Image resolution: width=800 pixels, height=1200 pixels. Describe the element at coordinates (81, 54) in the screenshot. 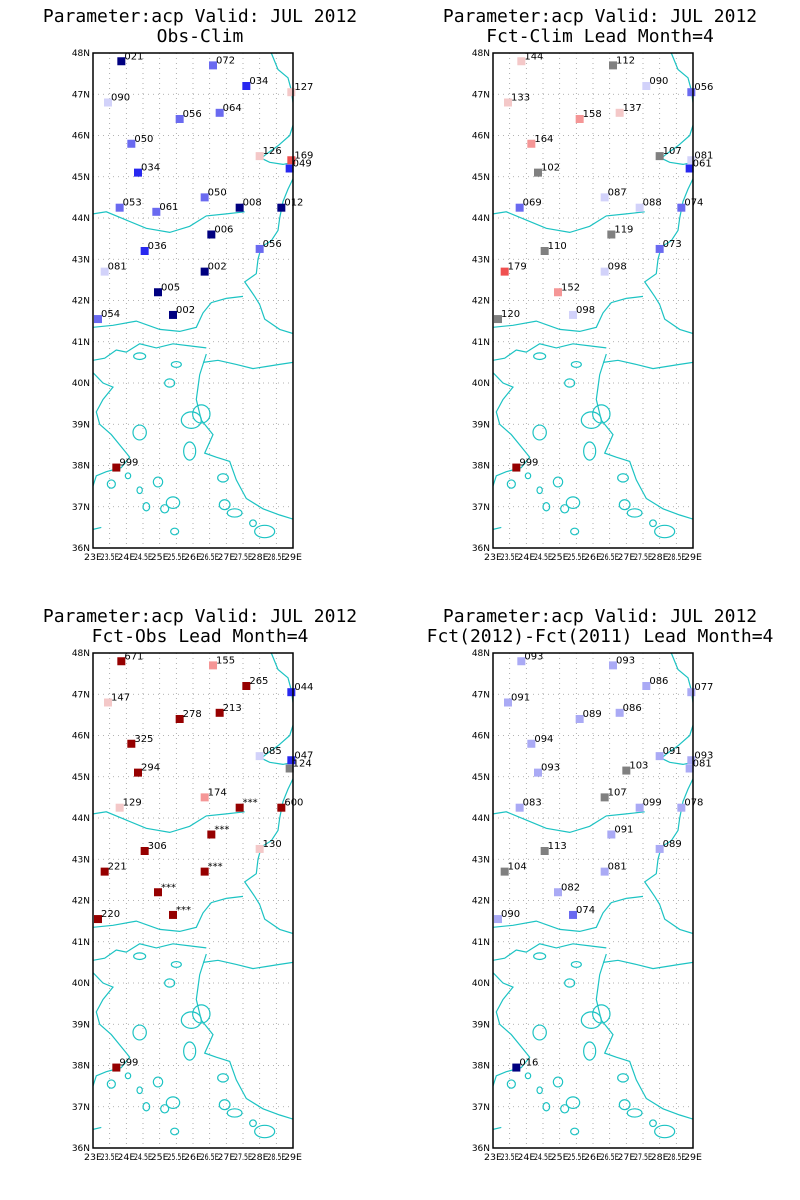

I see `lat-tick-label: 48N` at that location.